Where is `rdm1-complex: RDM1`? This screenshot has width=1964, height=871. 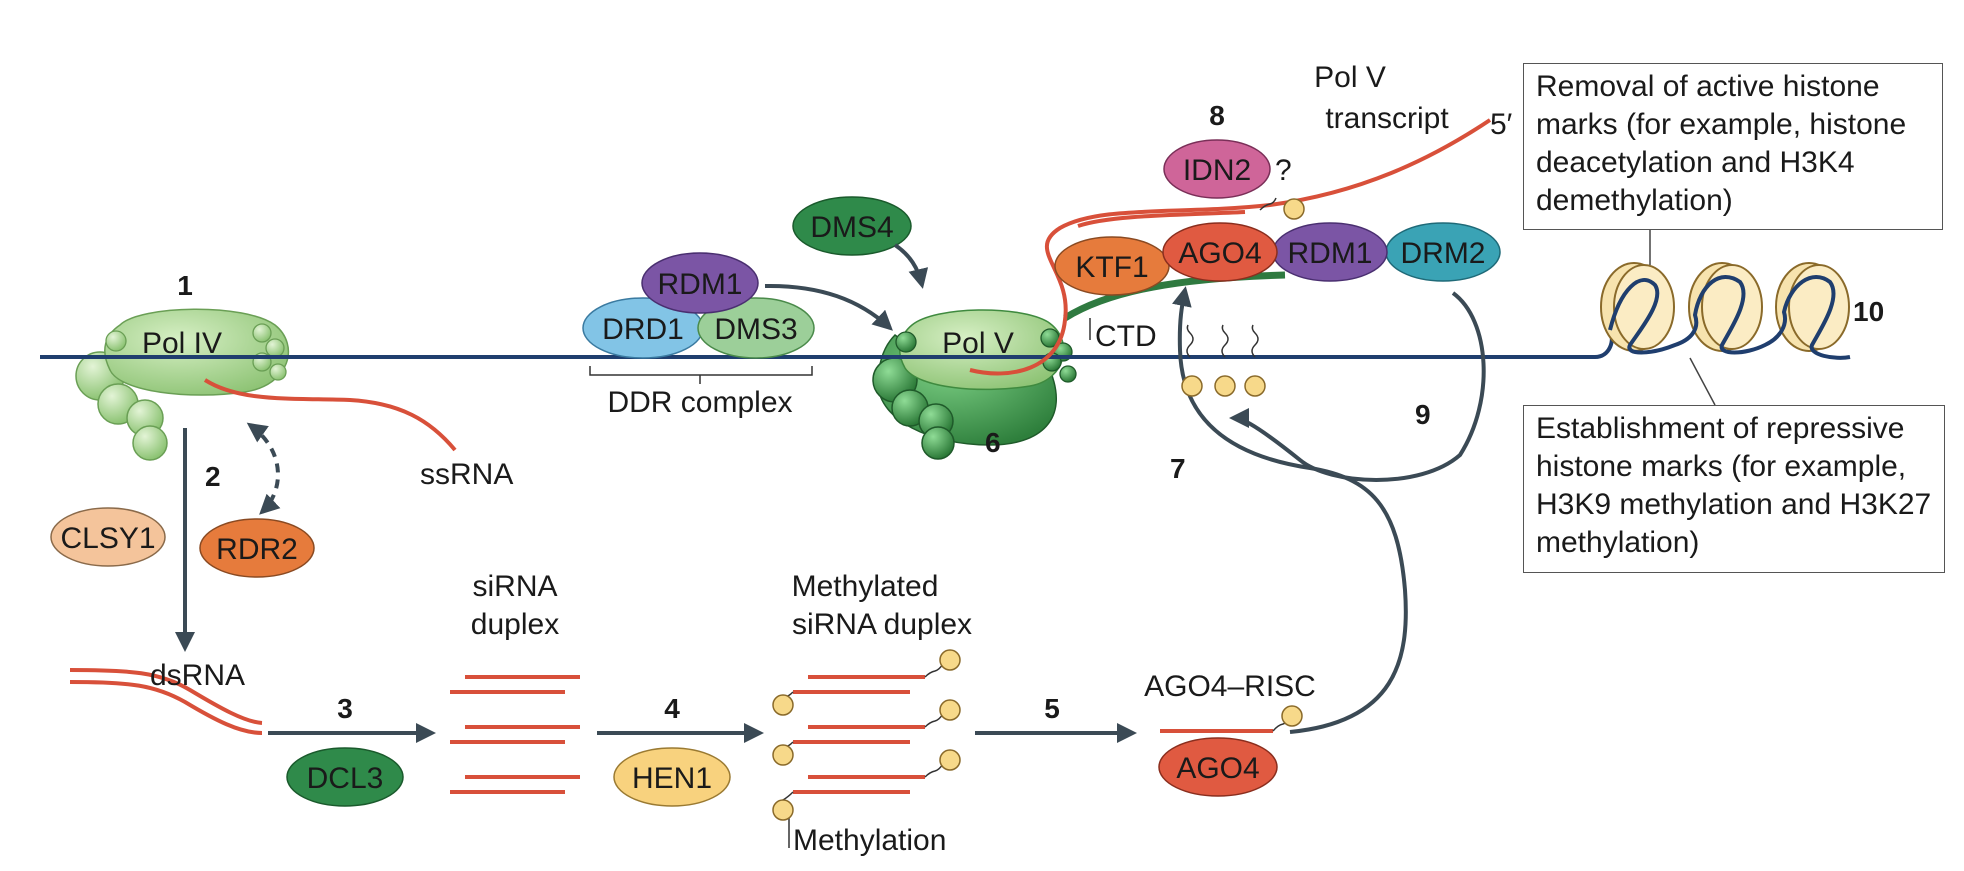 rdm1-complex: RDM1 is located at coordinates (1330, 252).